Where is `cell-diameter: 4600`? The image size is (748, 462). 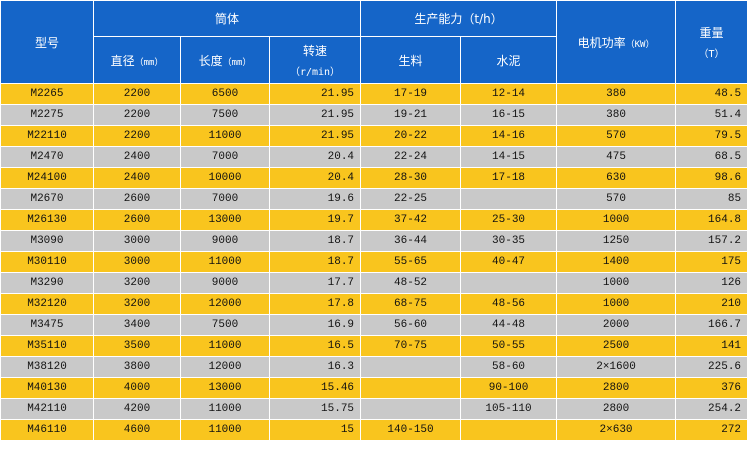 cell-diameter: 4600 is located at coordinates (137, 430).